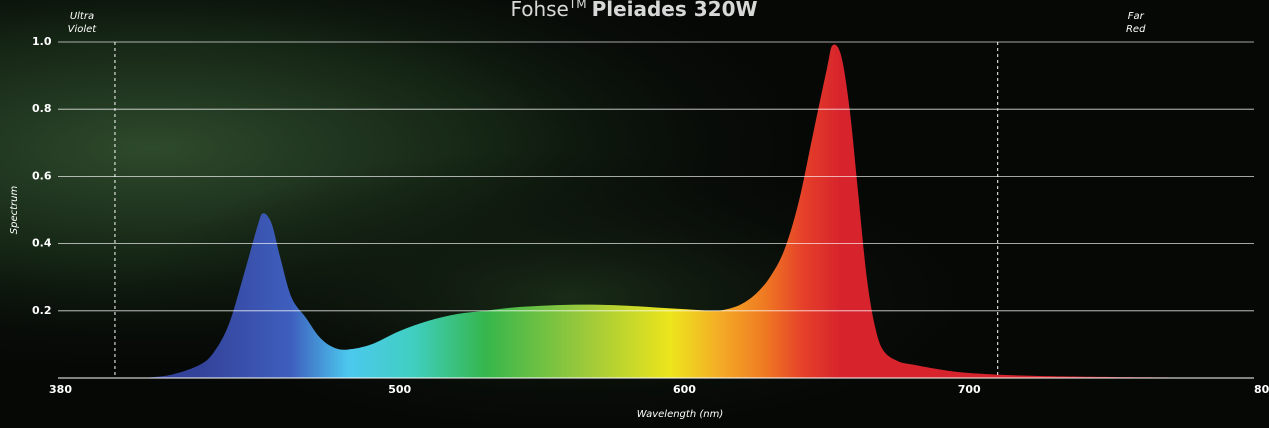 This screenshot has height=428, width=1269. Describe the element at coordinates (684, 389) in the screenshot. I see `x-tick-label: 600` at that location.